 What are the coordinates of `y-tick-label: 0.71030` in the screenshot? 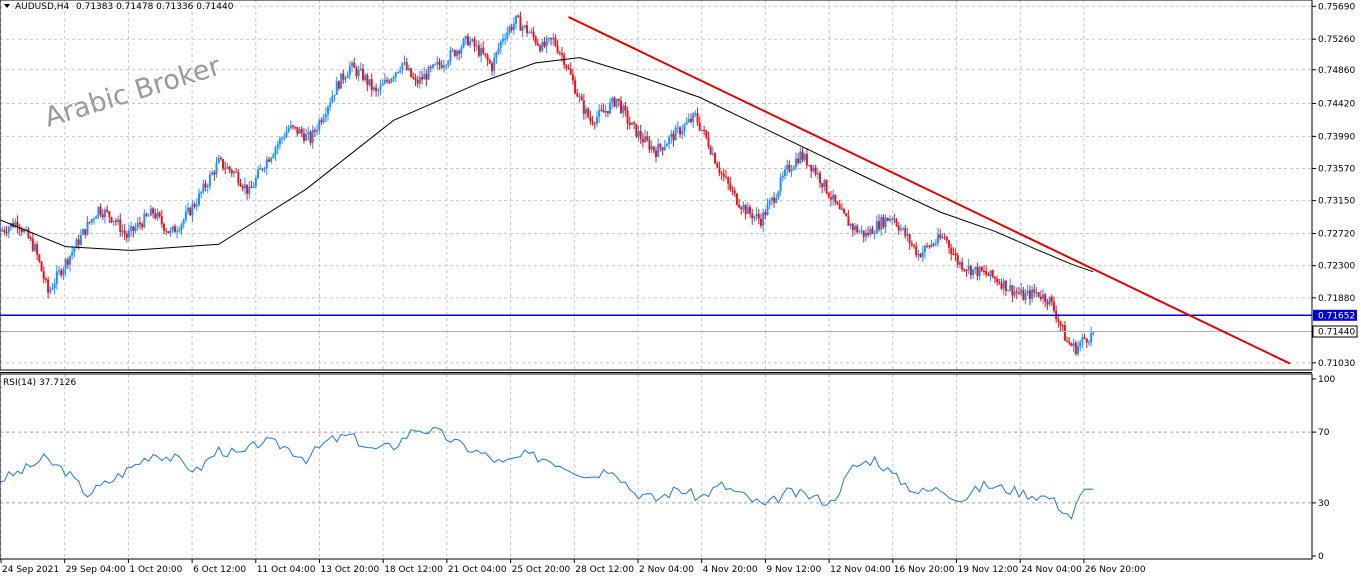 It's located at (1336, 364).